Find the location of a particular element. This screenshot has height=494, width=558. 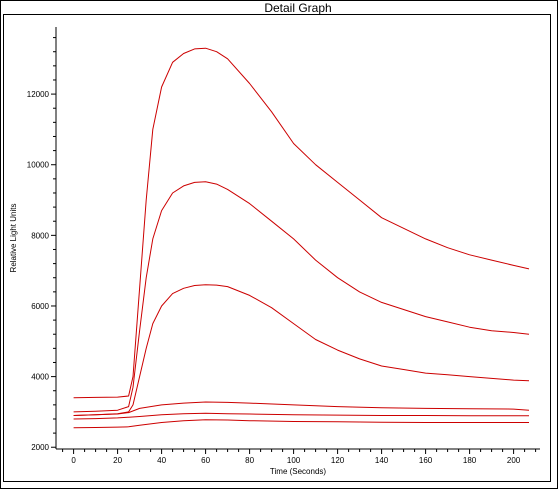

x-axis-label: Time (Seconds) is located at coordinates (298, 471).